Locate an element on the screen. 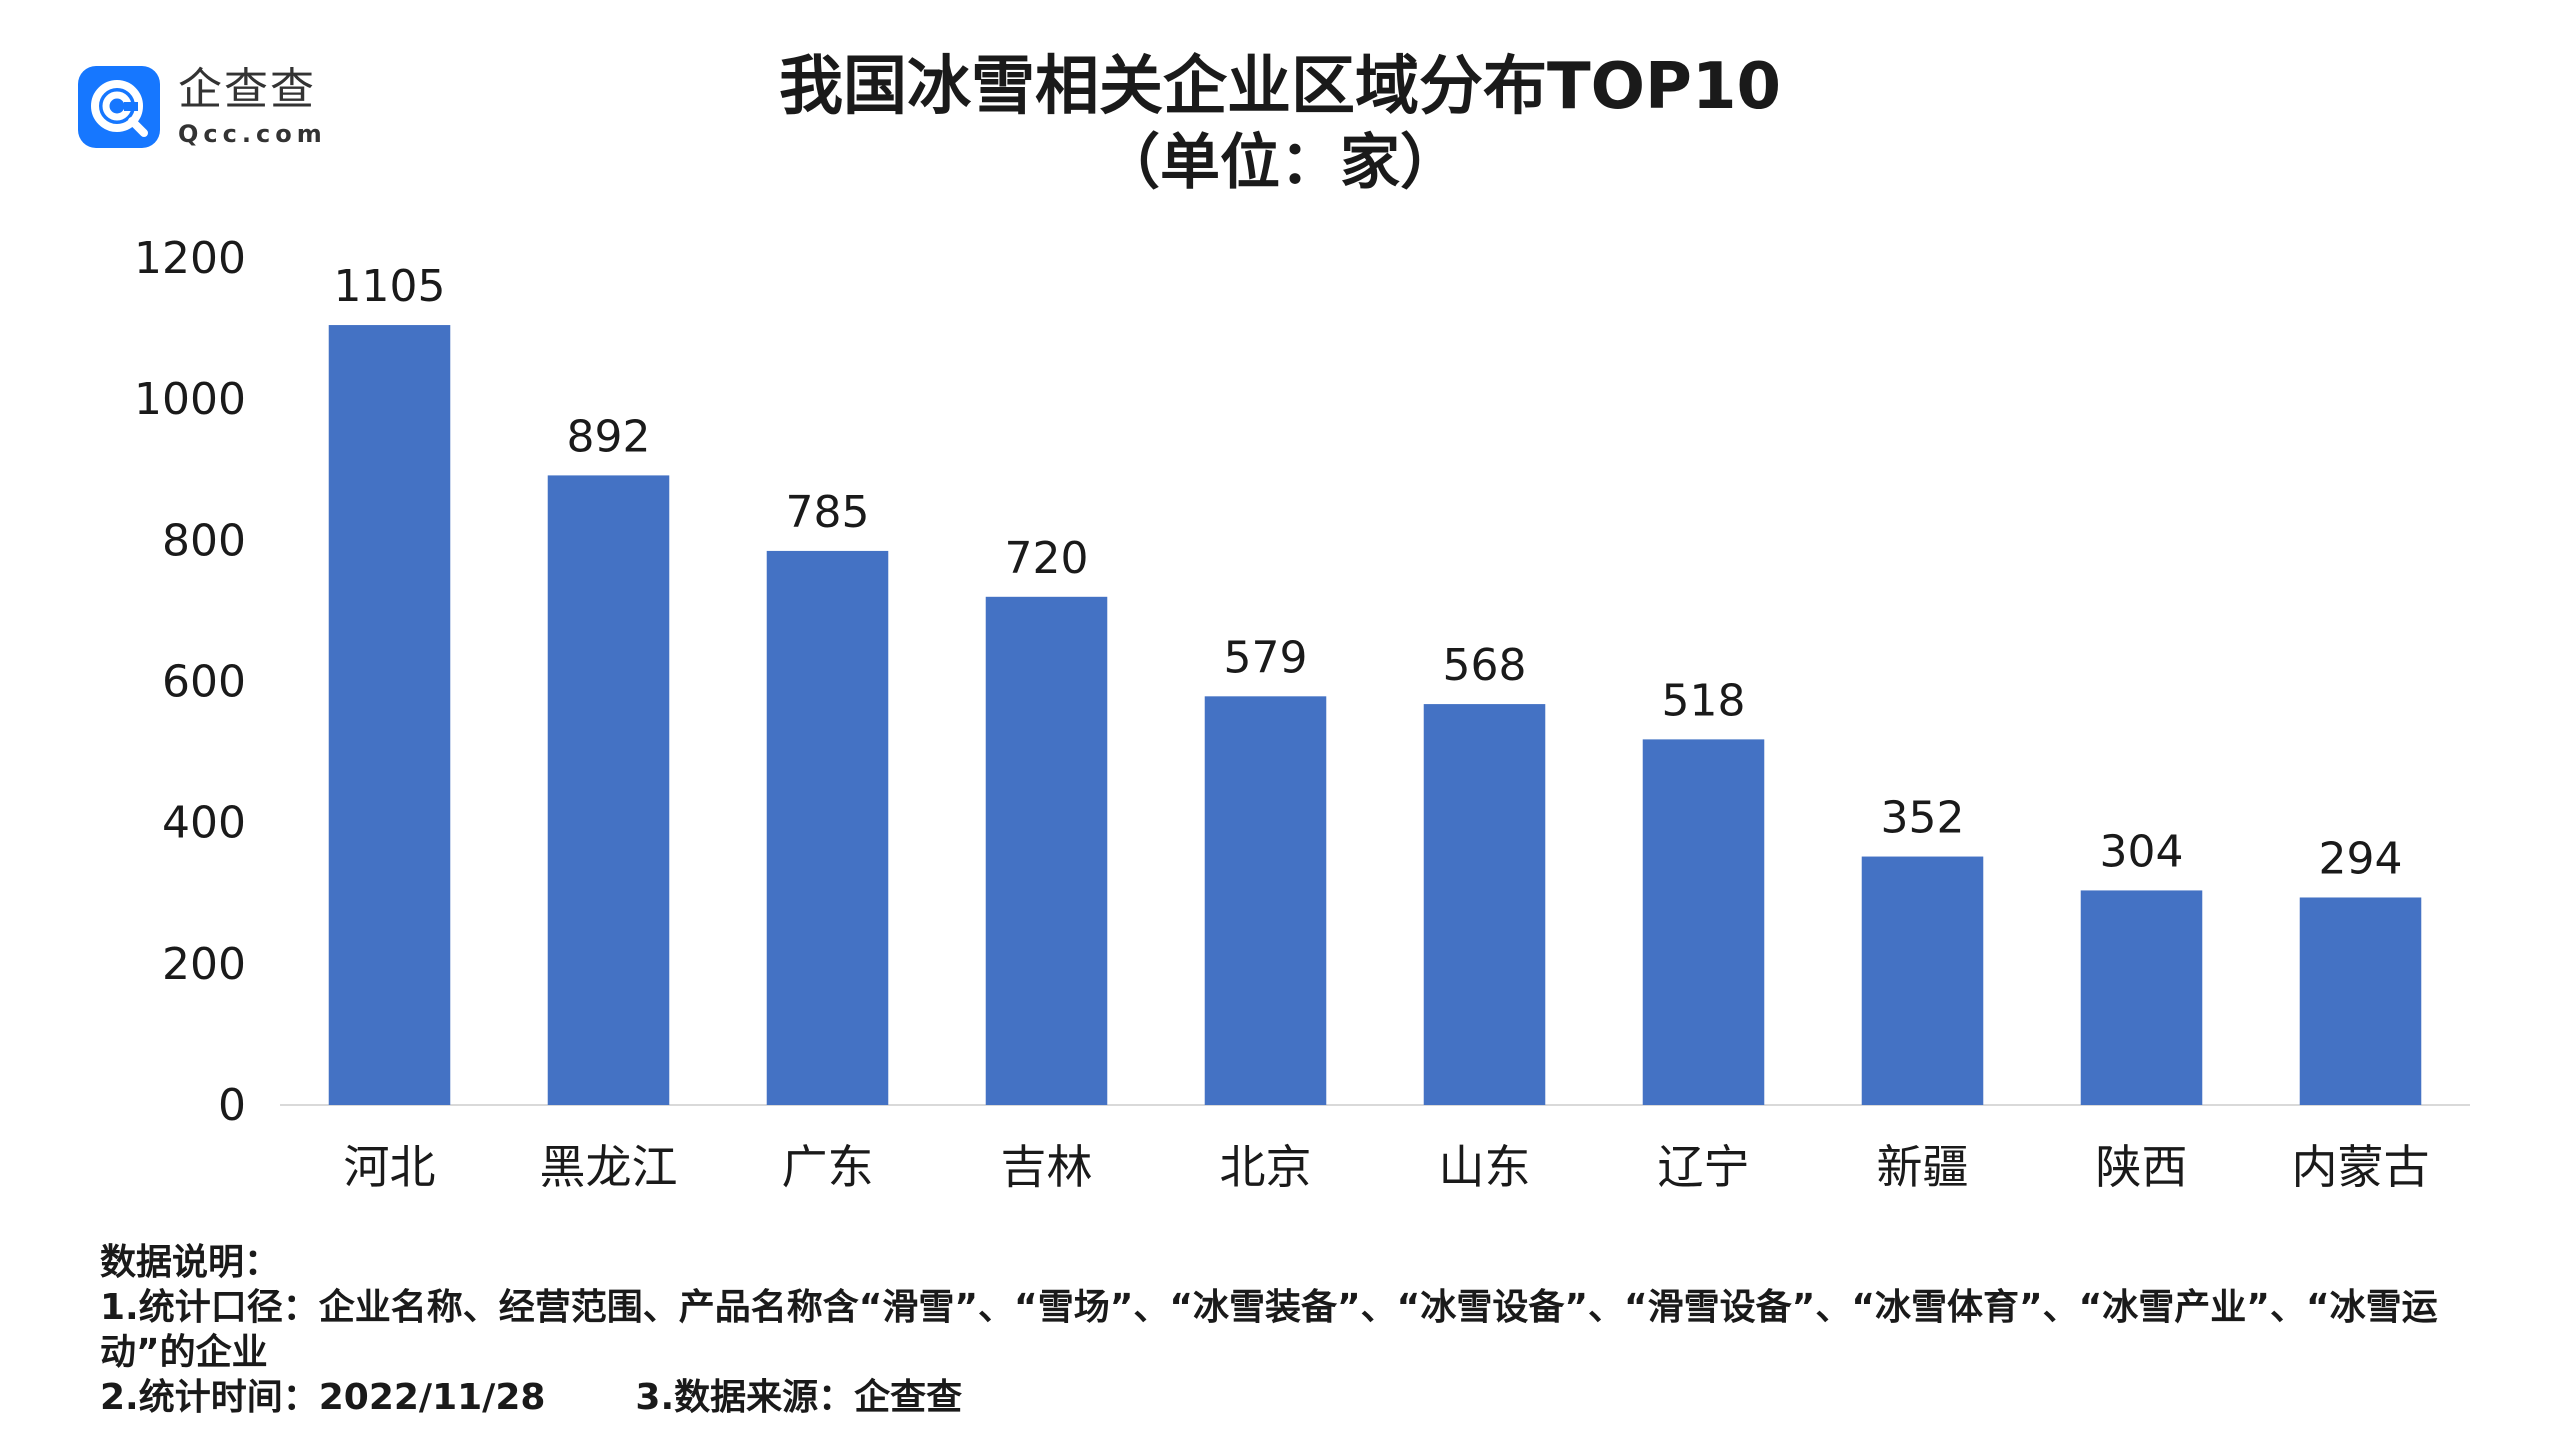  notes-item-date: 2.统计时间：2022/11/28 is located at coordinates (323, 1397).